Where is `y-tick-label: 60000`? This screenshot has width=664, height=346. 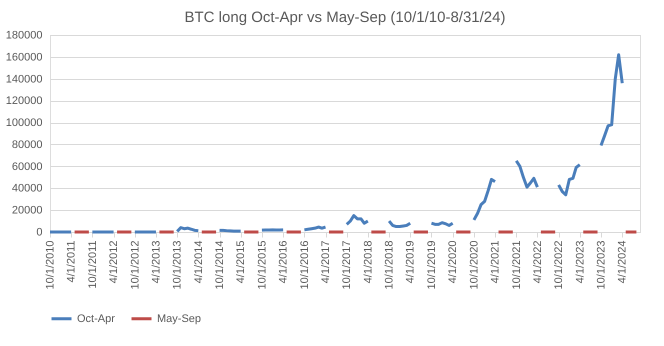
y-tick-label: 60000 is located at coordinates (27, 166).